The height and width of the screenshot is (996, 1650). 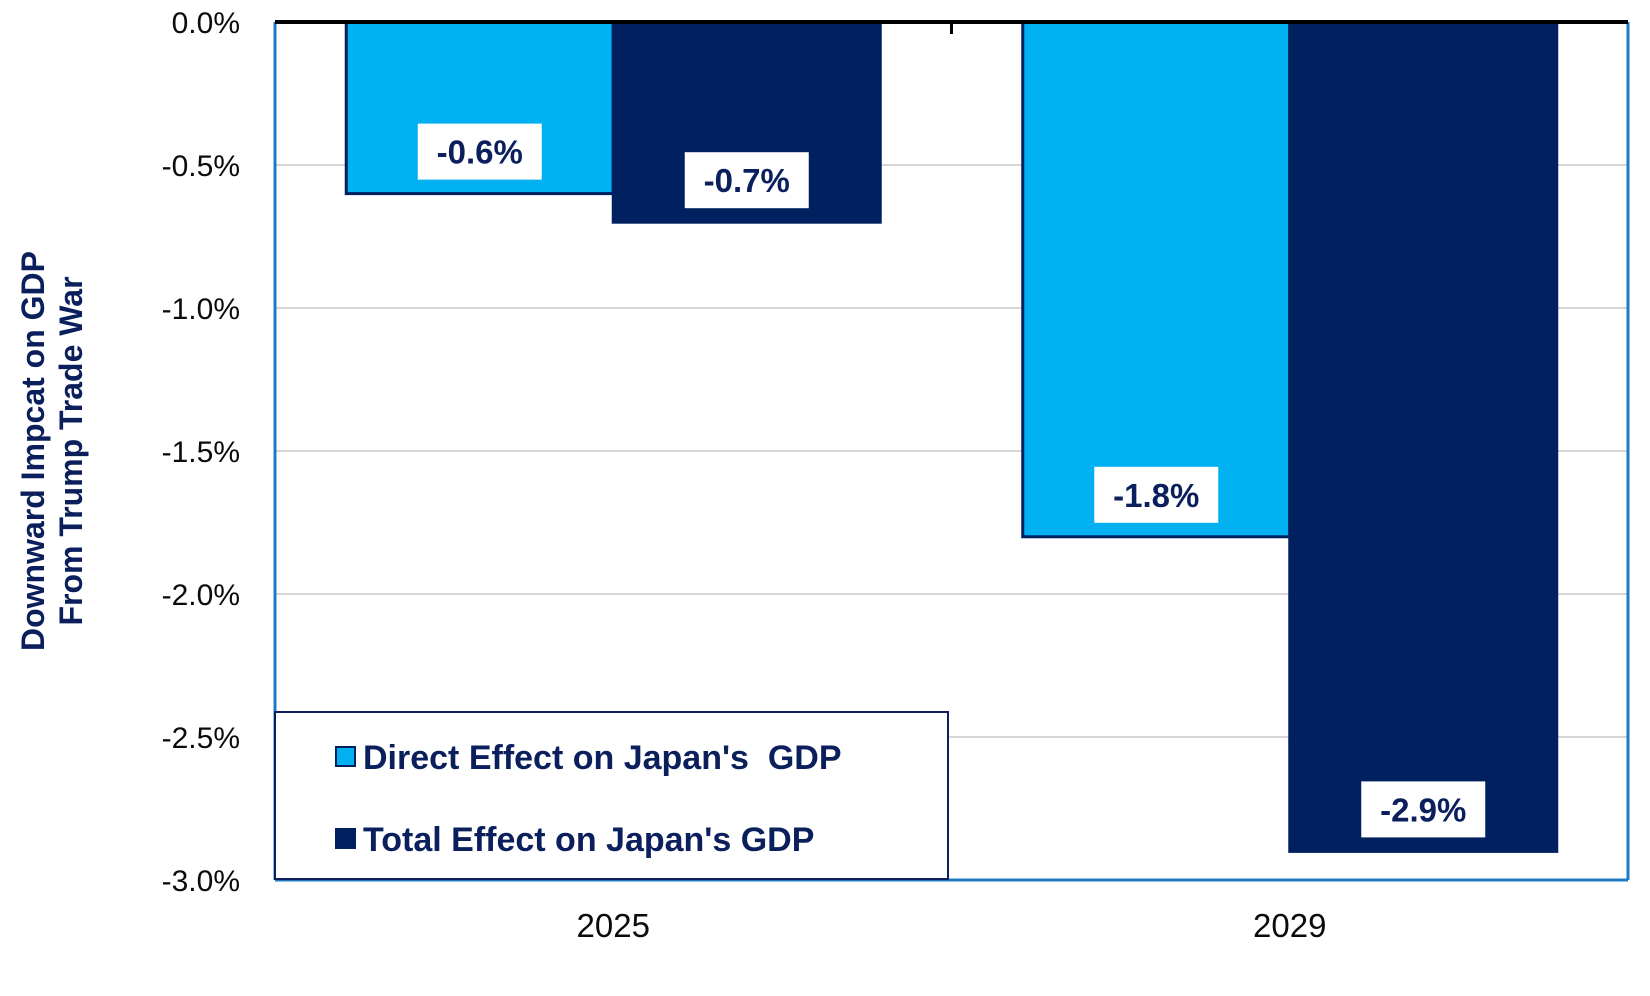 What do you see at coordinates (206, 23) in the screenshot?
I see `y-tick-label: 0.0%` at bounding box center [206, 23].